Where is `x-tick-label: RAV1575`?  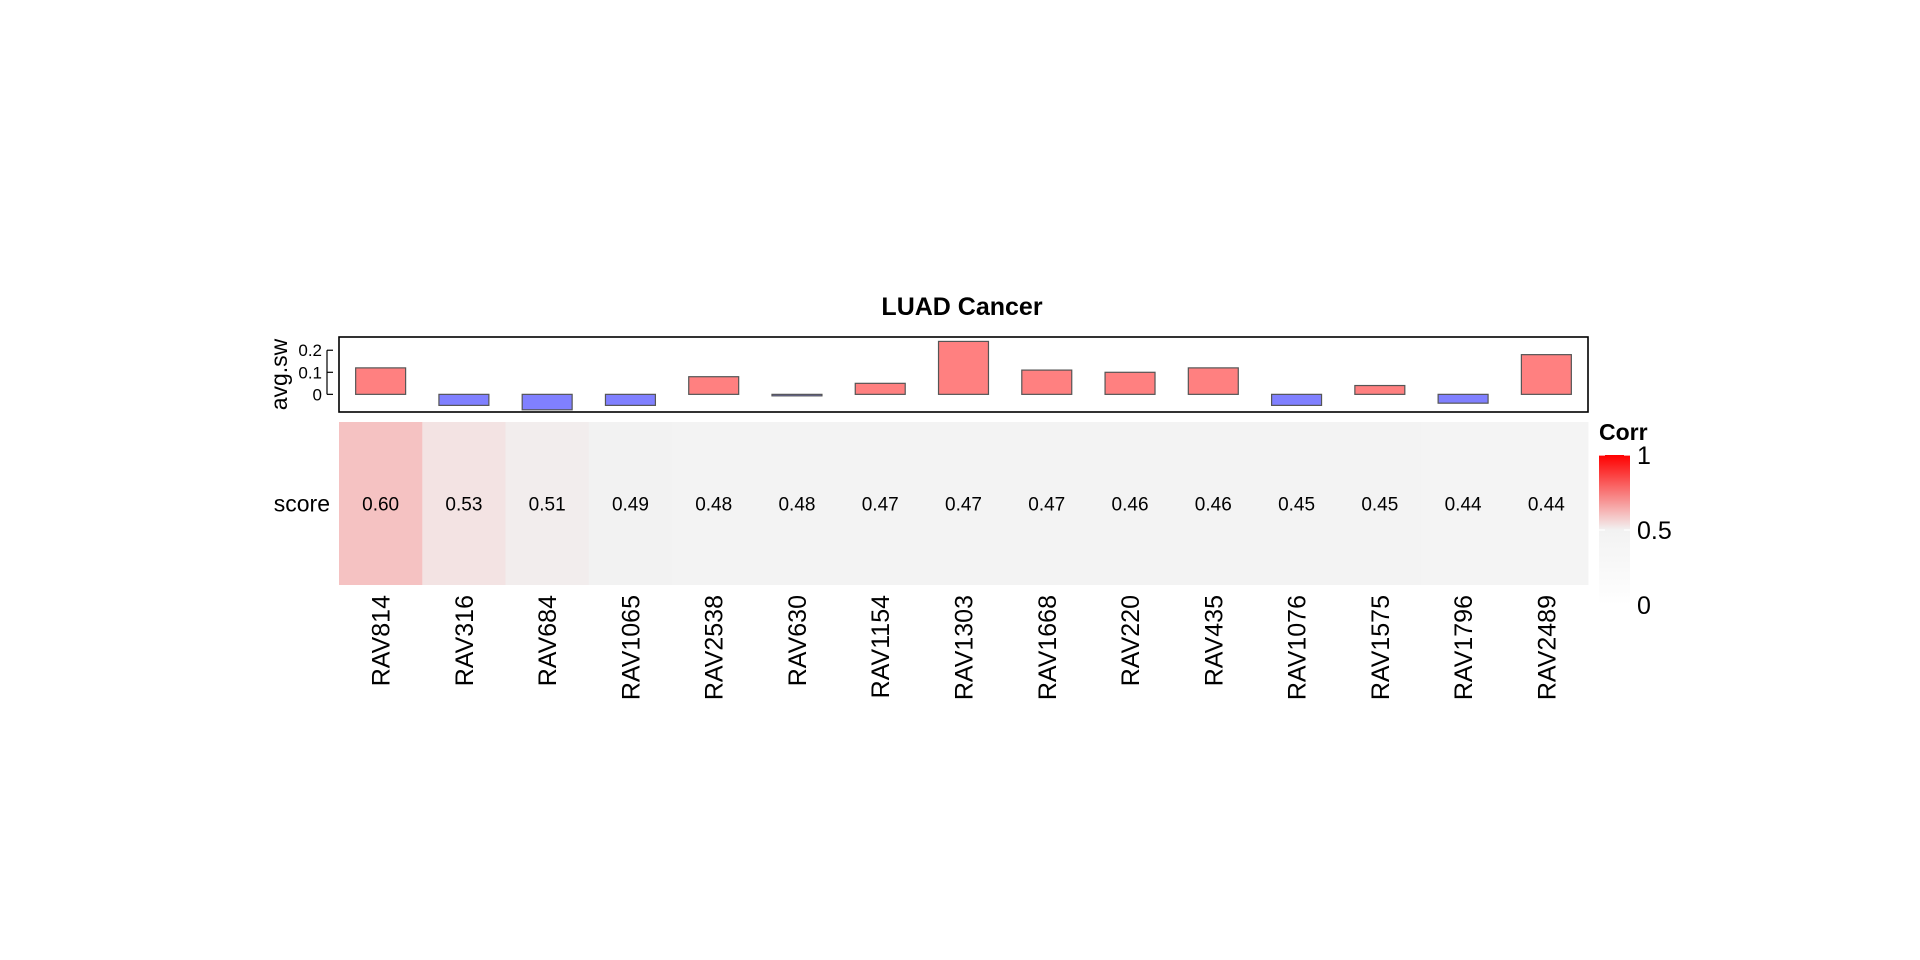 x-tick-label: RAV1575 is located at coordinates (1381, 647).